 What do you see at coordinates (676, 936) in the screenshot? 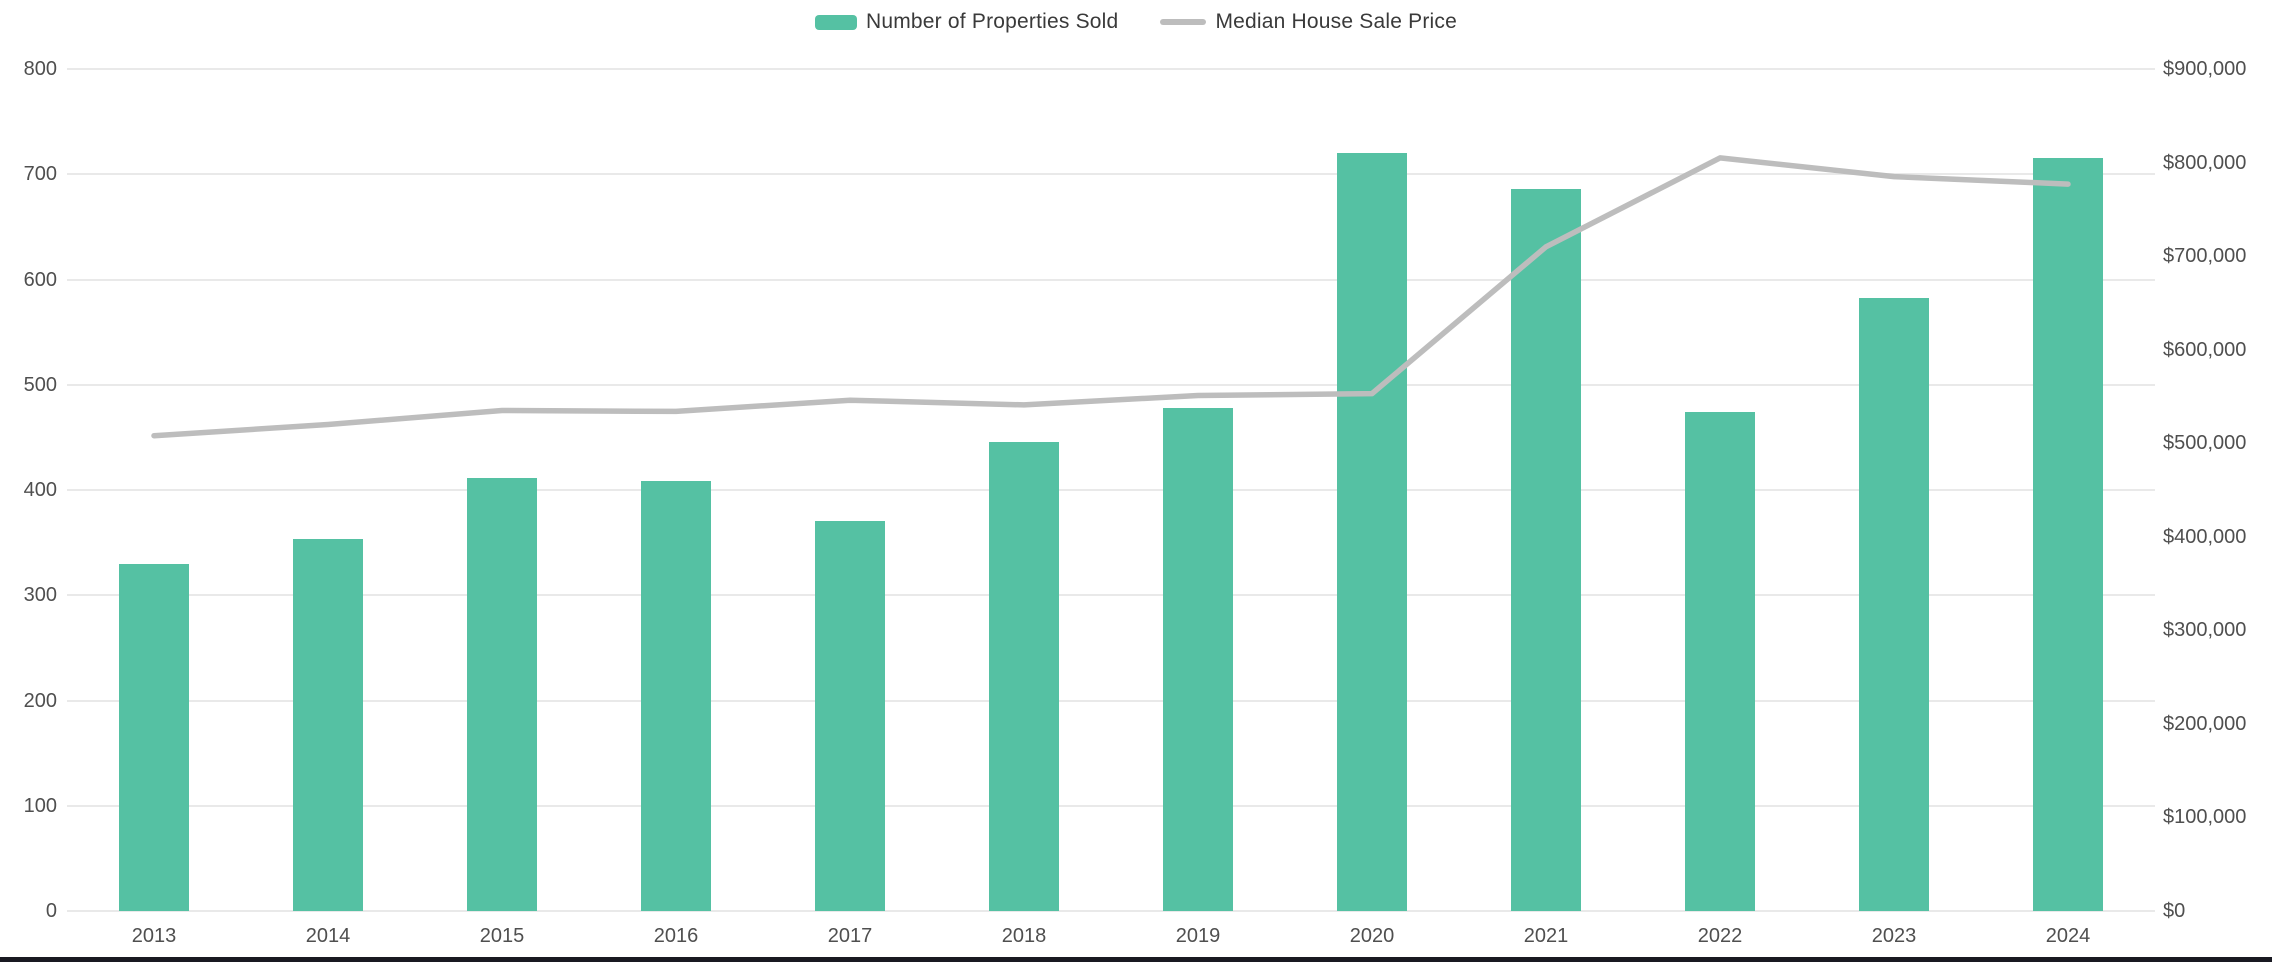
I see `x-axis-label-2016: 2016` at bounding box center [676, 936].